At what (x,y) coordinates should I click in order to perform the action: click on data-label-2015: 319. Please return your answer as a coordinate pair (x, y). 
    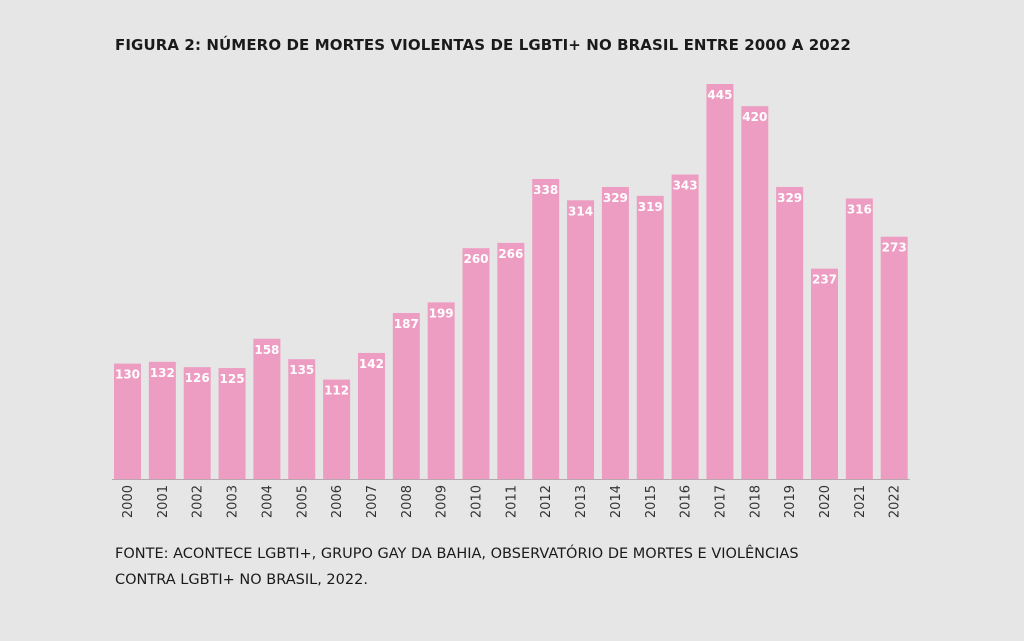
    Looking at the image, I should click on (650, 207).